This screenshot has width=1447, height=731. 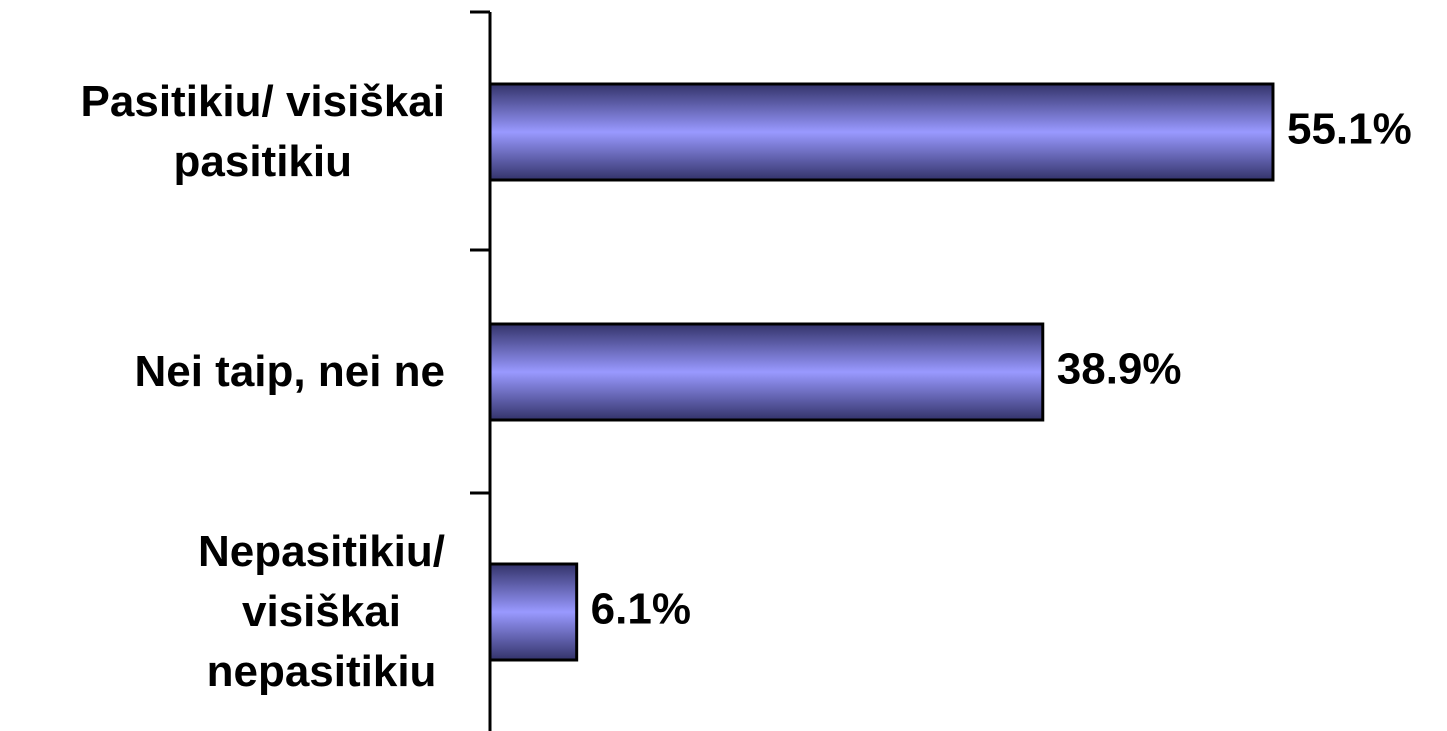 What do you see at coordinates (641, 609) in the screenshot?
I see `value-label: 6.1%` at bounding box center [641, 609].